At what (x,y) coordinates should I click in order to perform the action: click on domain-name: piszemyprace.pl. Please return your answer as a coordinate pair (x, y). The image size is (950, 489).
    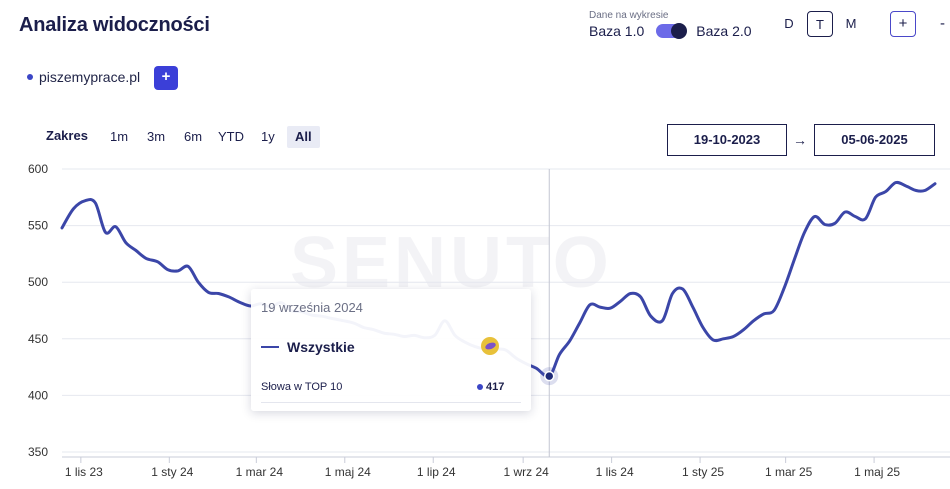
    Looking at the image, I should click on (90, 77).